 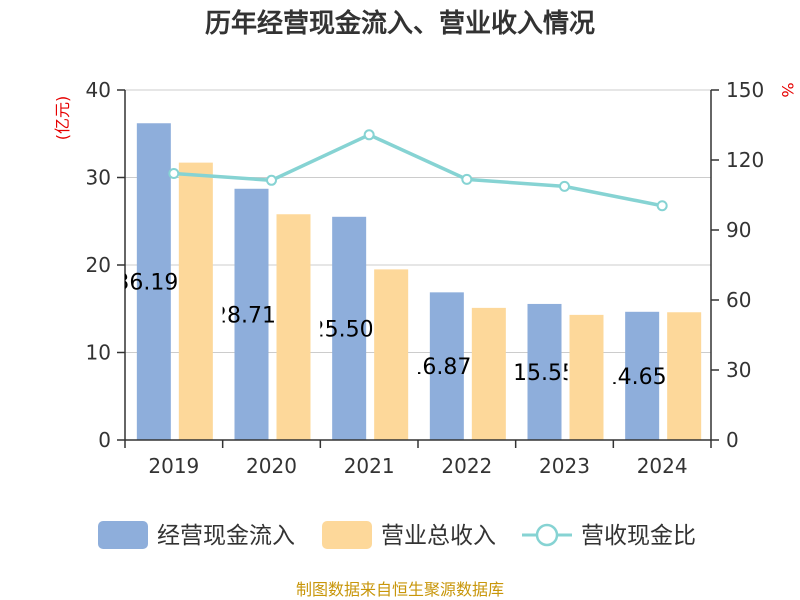 What do you see at coordinates (400, 23) in the screenshot?
I see `chart-title: 历年经营现金流入、营业收入情况` at bounding box center [400, 23].